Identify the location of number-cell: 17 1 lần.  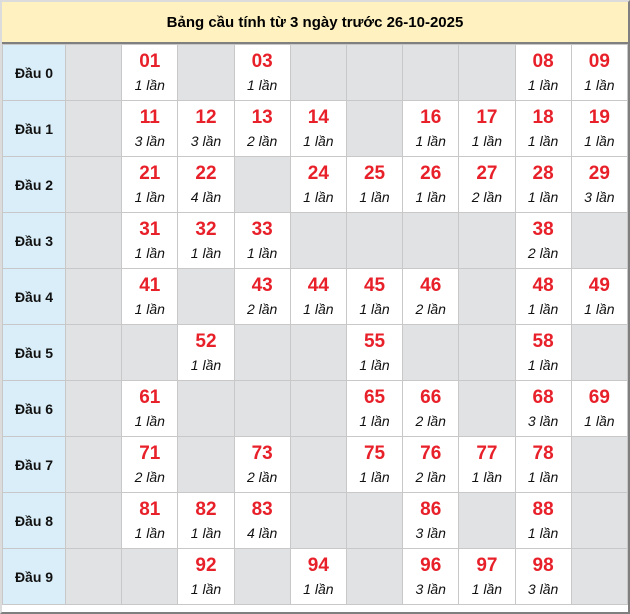
(487, 128).